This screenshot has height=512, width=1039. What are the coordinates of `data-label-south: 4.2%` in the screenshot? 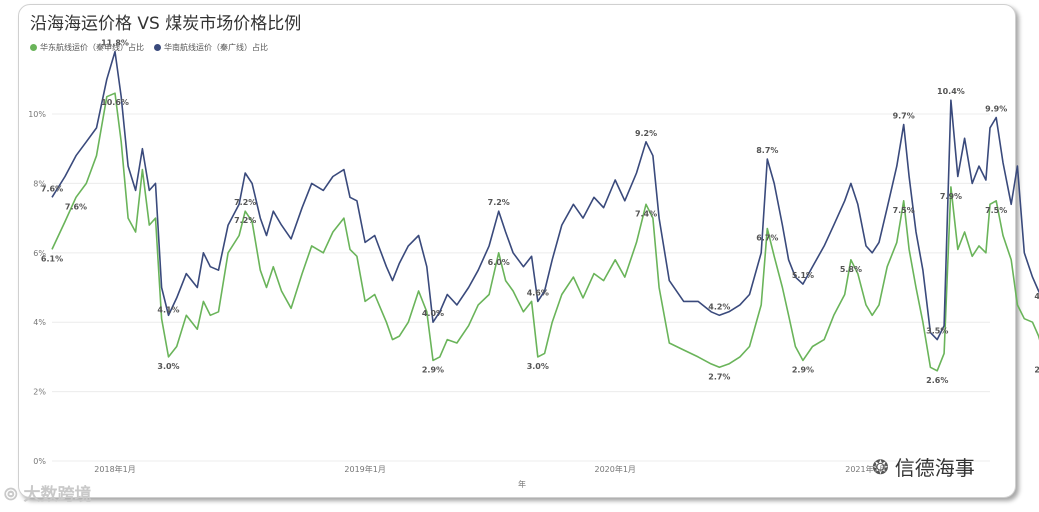 It's located at (719, 306).